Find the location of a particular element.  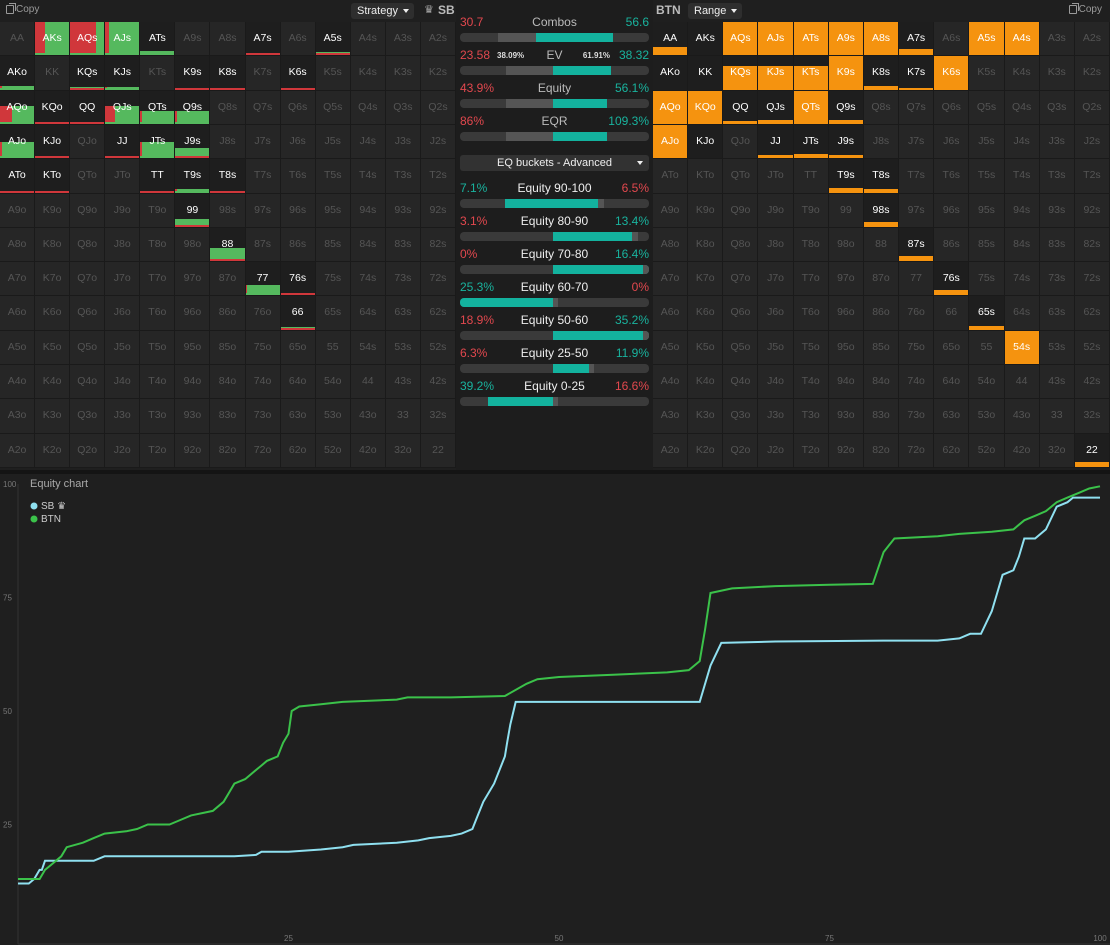

hand-cell: 74o is located at coordinates (263, 382).